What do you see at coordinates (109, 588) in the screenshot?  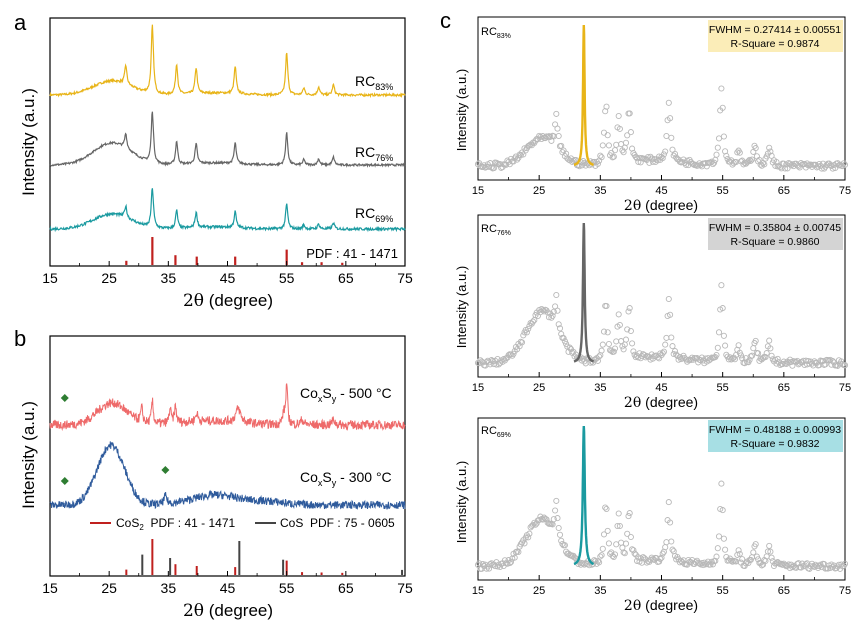 I see `b-xtick-label: 25` at bounding box center [109, 588].